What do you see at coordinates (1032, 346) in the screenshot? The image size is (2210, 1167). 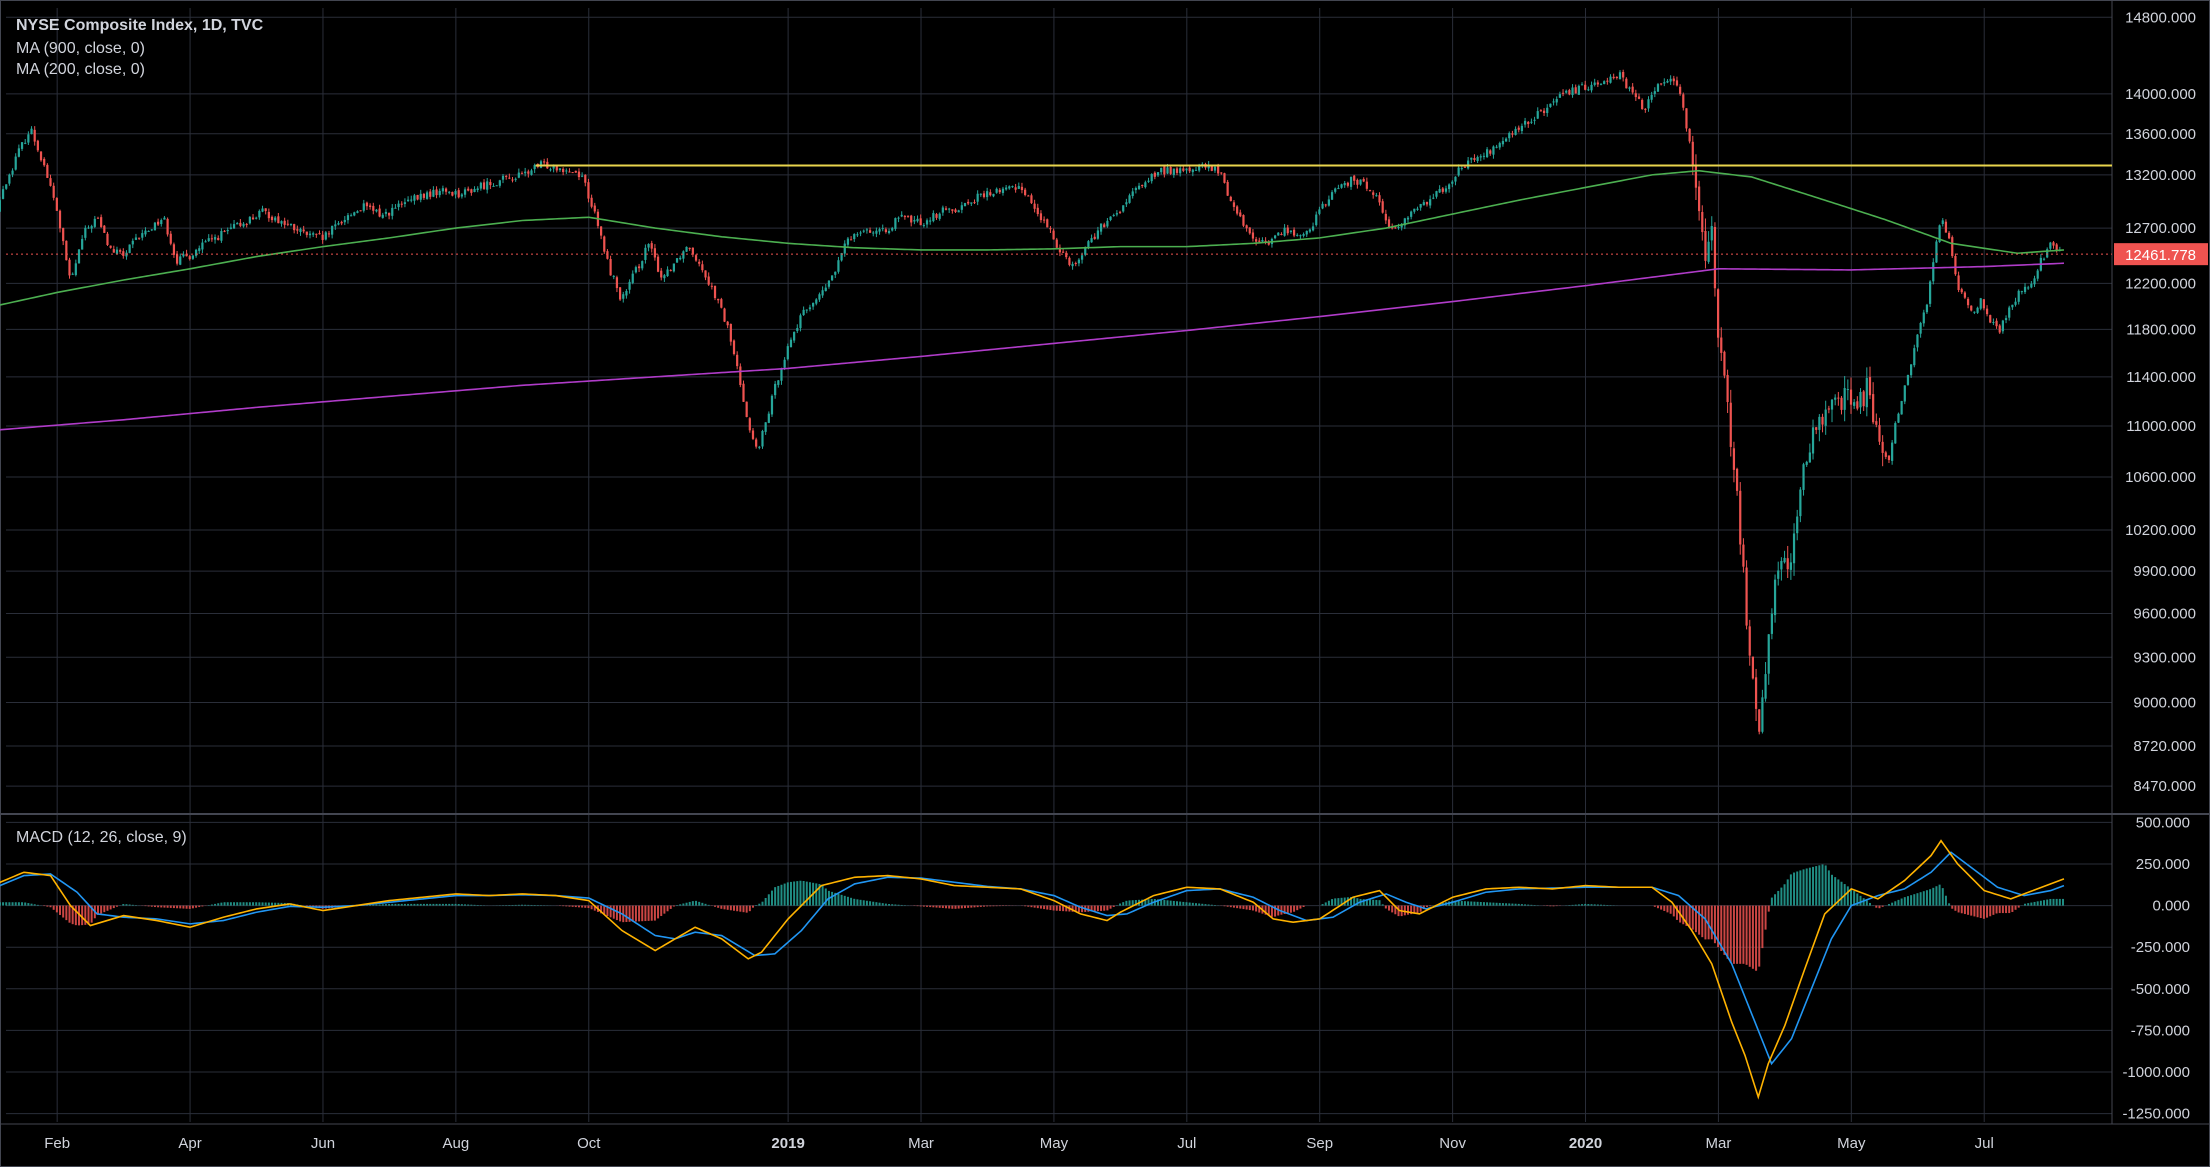 I see `ma-900-line` at bounding box center [1032, 346].